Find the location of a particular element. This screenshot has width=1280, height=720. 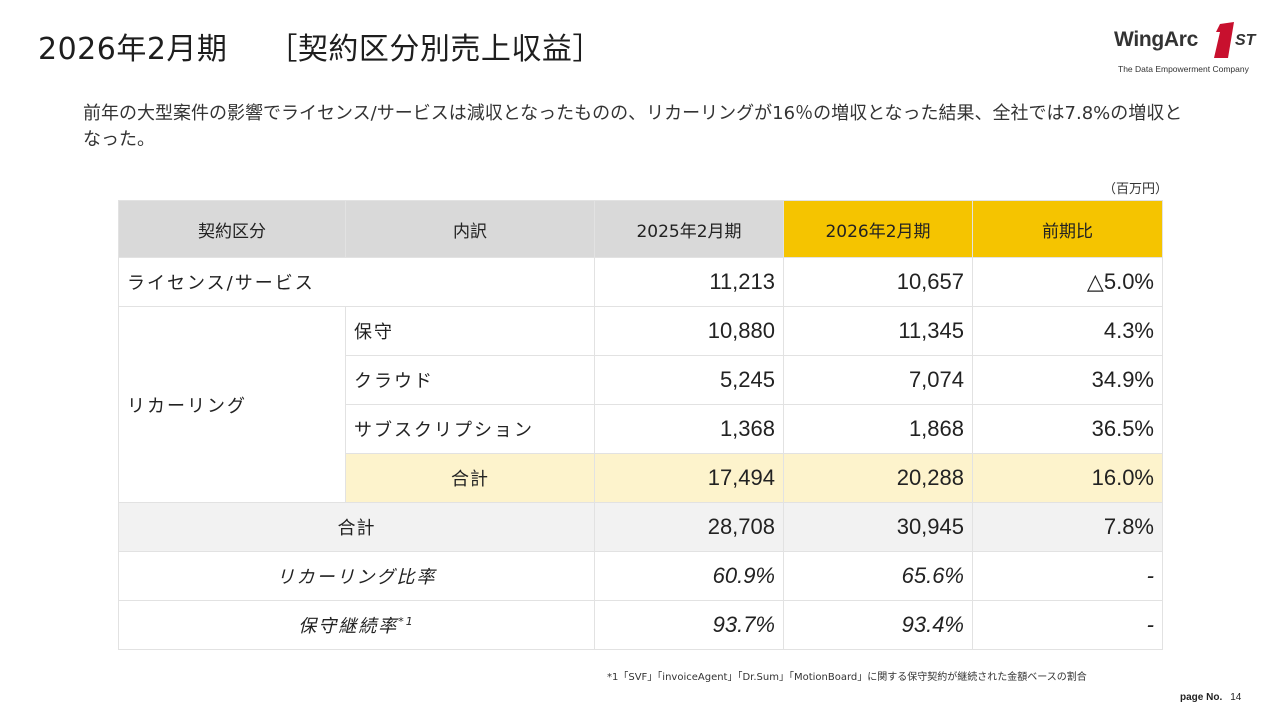

page-number: page No. 14 is located at coordinates (1210, 697).